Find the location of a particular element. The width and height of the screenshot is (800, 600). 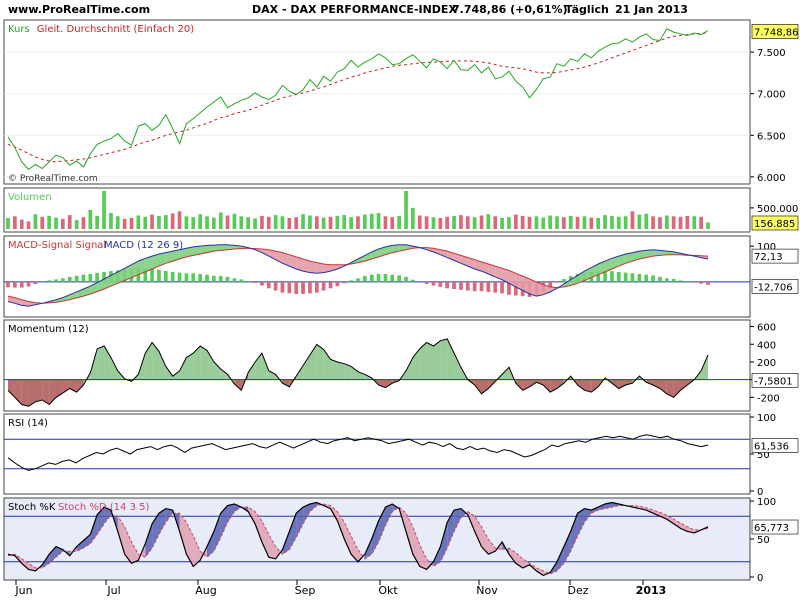

ytick-label: 0 is located at coordinates (760, 492).